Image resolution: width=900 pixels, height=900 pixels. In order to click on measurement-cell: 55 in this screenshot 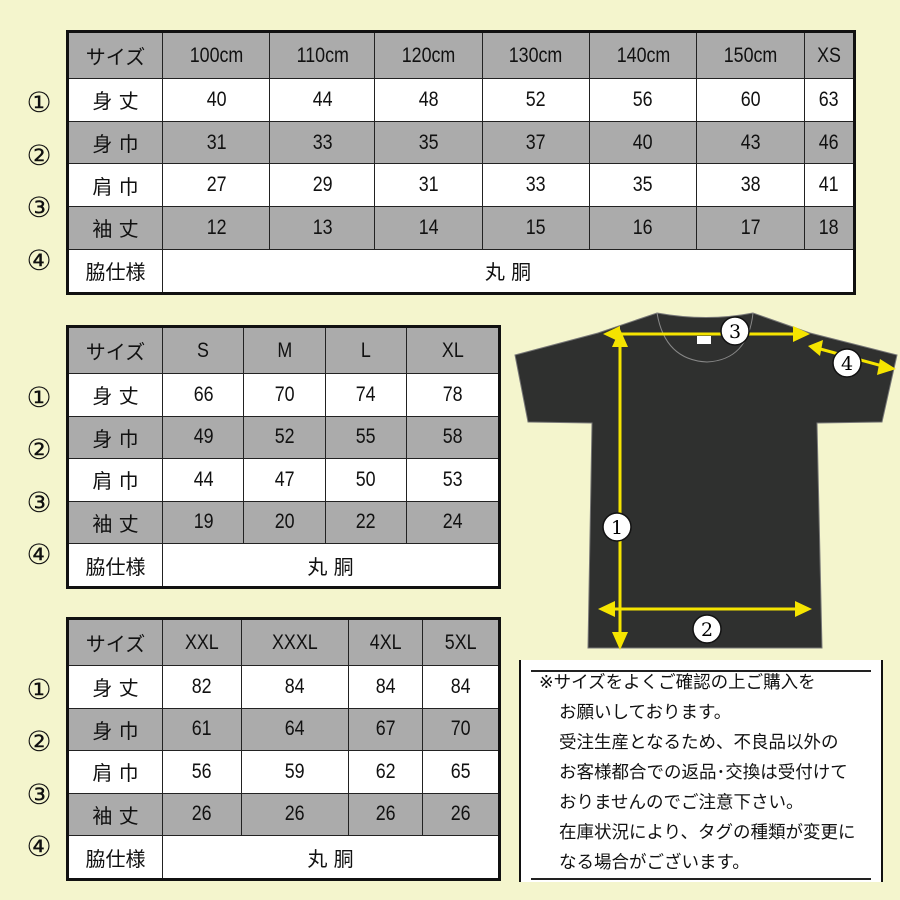, I will do `click(366, 437)`.